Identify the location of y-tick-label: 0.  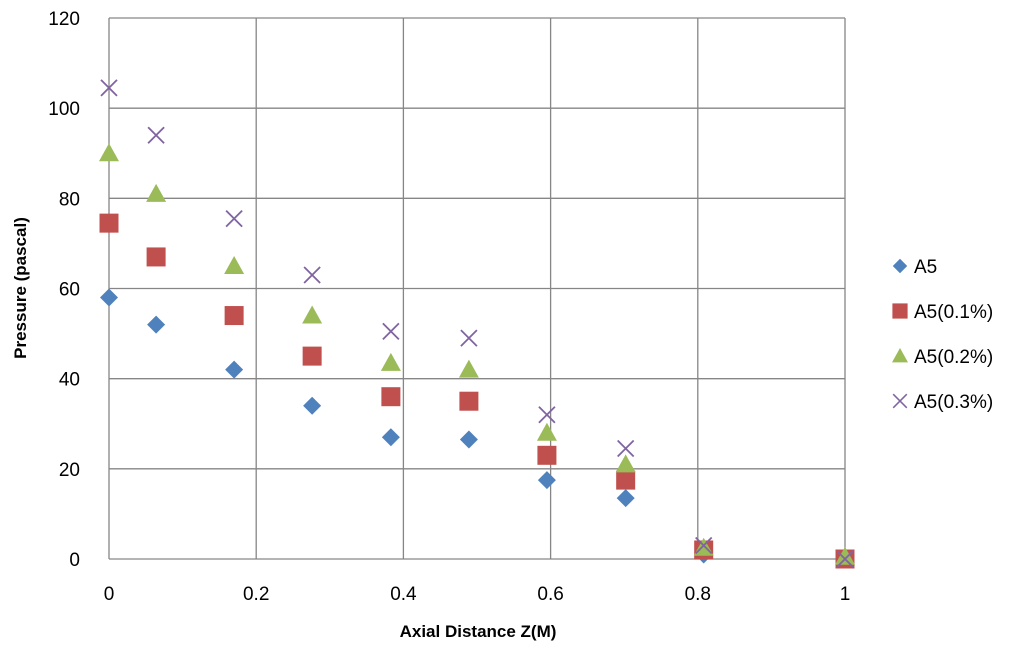
(74, 560).